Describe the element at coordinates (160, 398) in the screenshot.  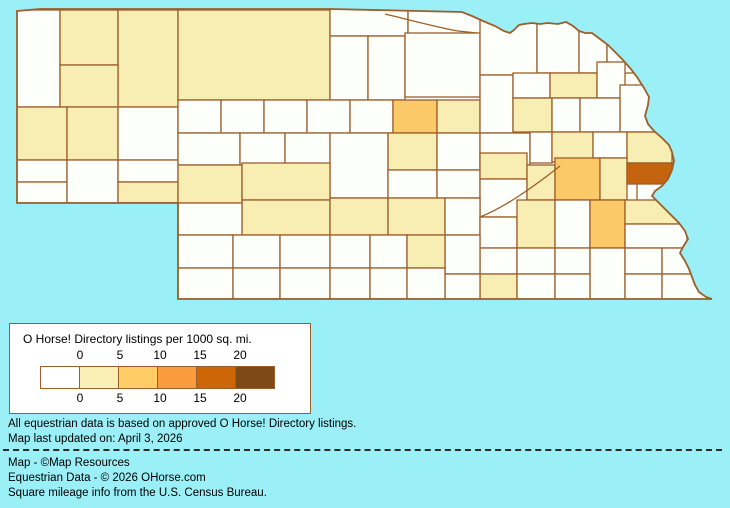
I see `legend-tick-label: 10` at that location.